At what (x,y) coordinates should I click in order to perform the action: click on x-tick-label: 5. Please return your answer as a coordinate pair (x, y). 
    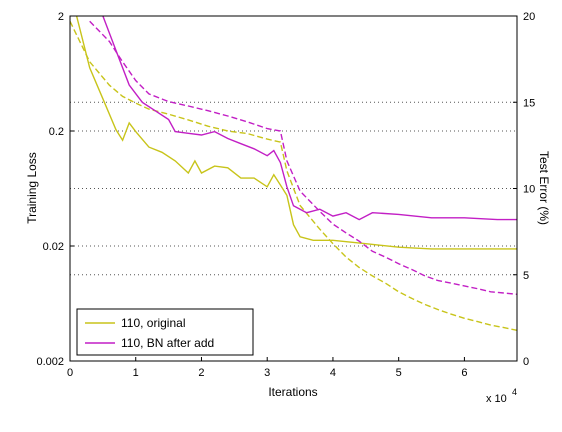
    Looking at the image, I should click on (399, 373).